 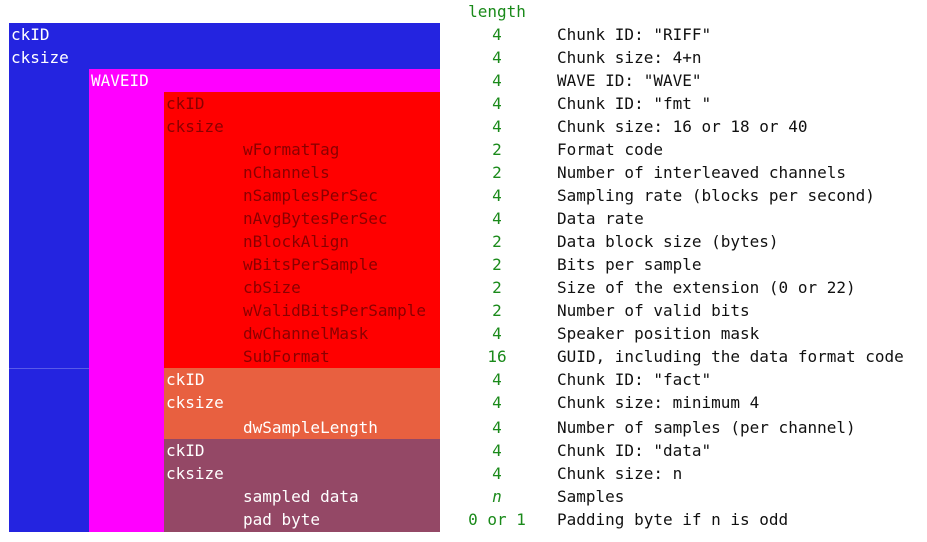 I want to click on field-description: Number of samples (per channel), so click(x=706, y=427).